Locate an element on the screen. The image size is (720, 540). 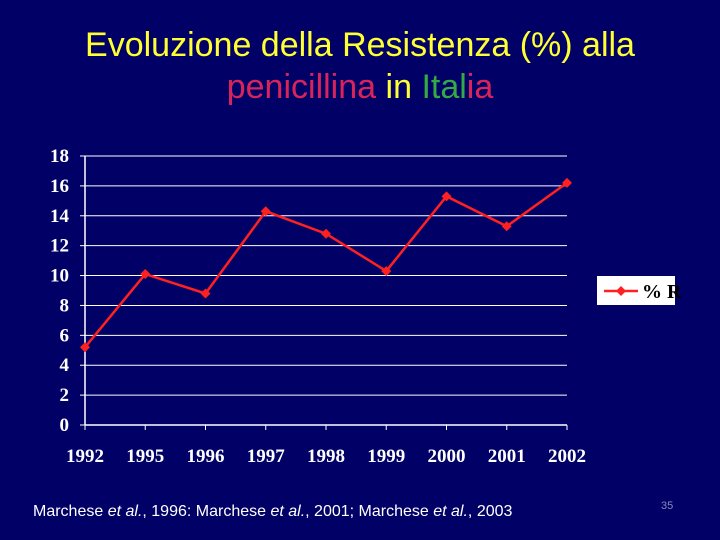
y-tick-label: 16 is located at coordinates (59, 186).